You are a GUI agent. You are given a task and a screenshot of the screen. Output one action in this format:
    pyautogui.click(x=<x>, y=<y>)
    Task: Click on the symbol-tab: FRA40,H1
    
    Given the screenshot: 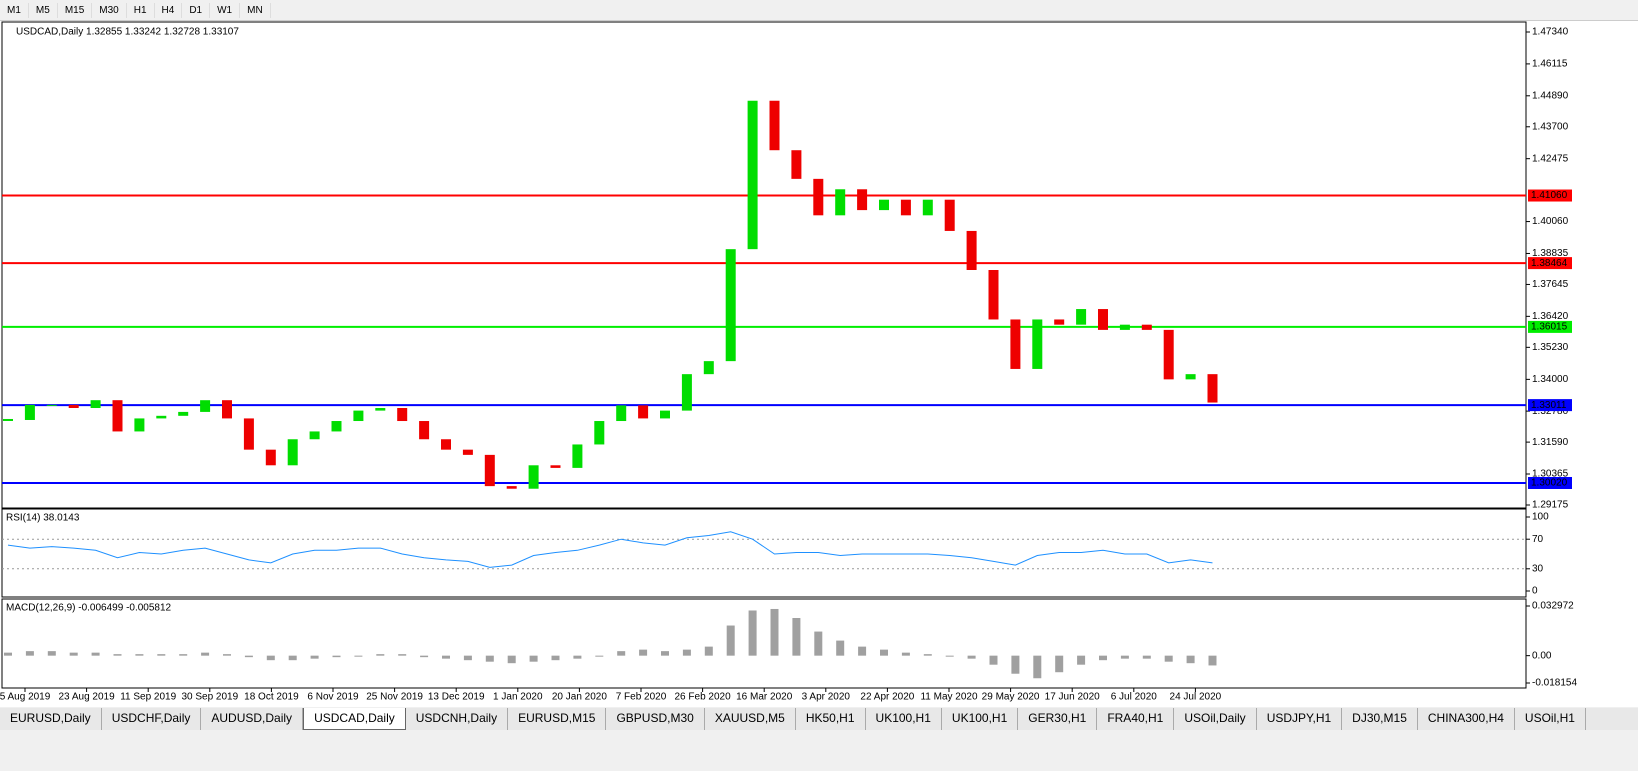 What is the action you would take?
    pyautogui.click(x=1136, y=719)
    